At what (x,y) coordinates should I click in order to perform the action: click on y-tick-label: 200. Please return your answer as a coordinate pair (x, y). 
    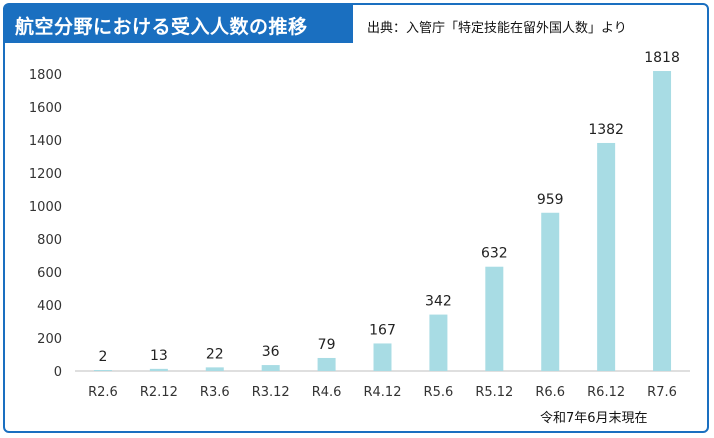
    Looking at the image, I should click on (49, 339).